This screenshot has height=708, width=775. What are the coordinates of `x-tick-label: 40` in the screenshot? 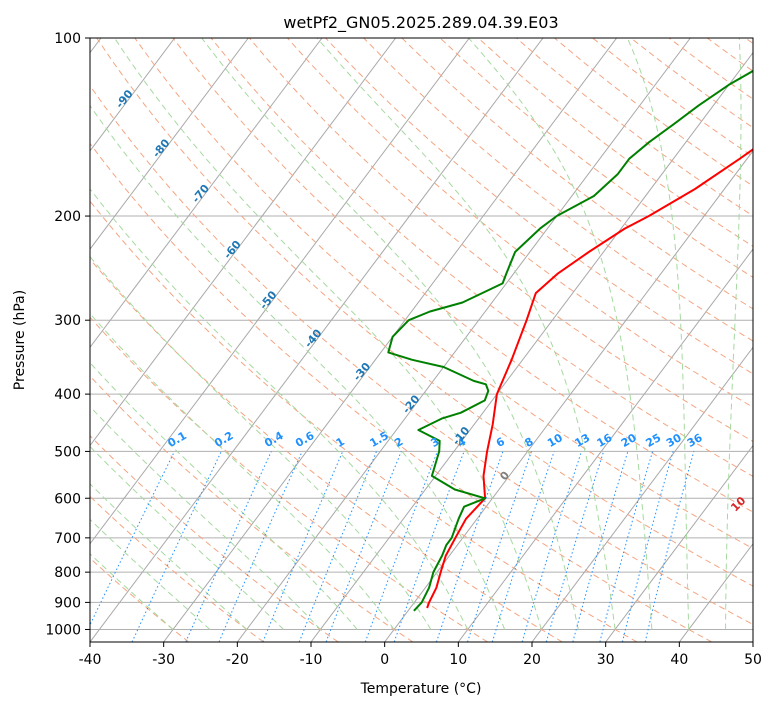 It's located at (679, 660).